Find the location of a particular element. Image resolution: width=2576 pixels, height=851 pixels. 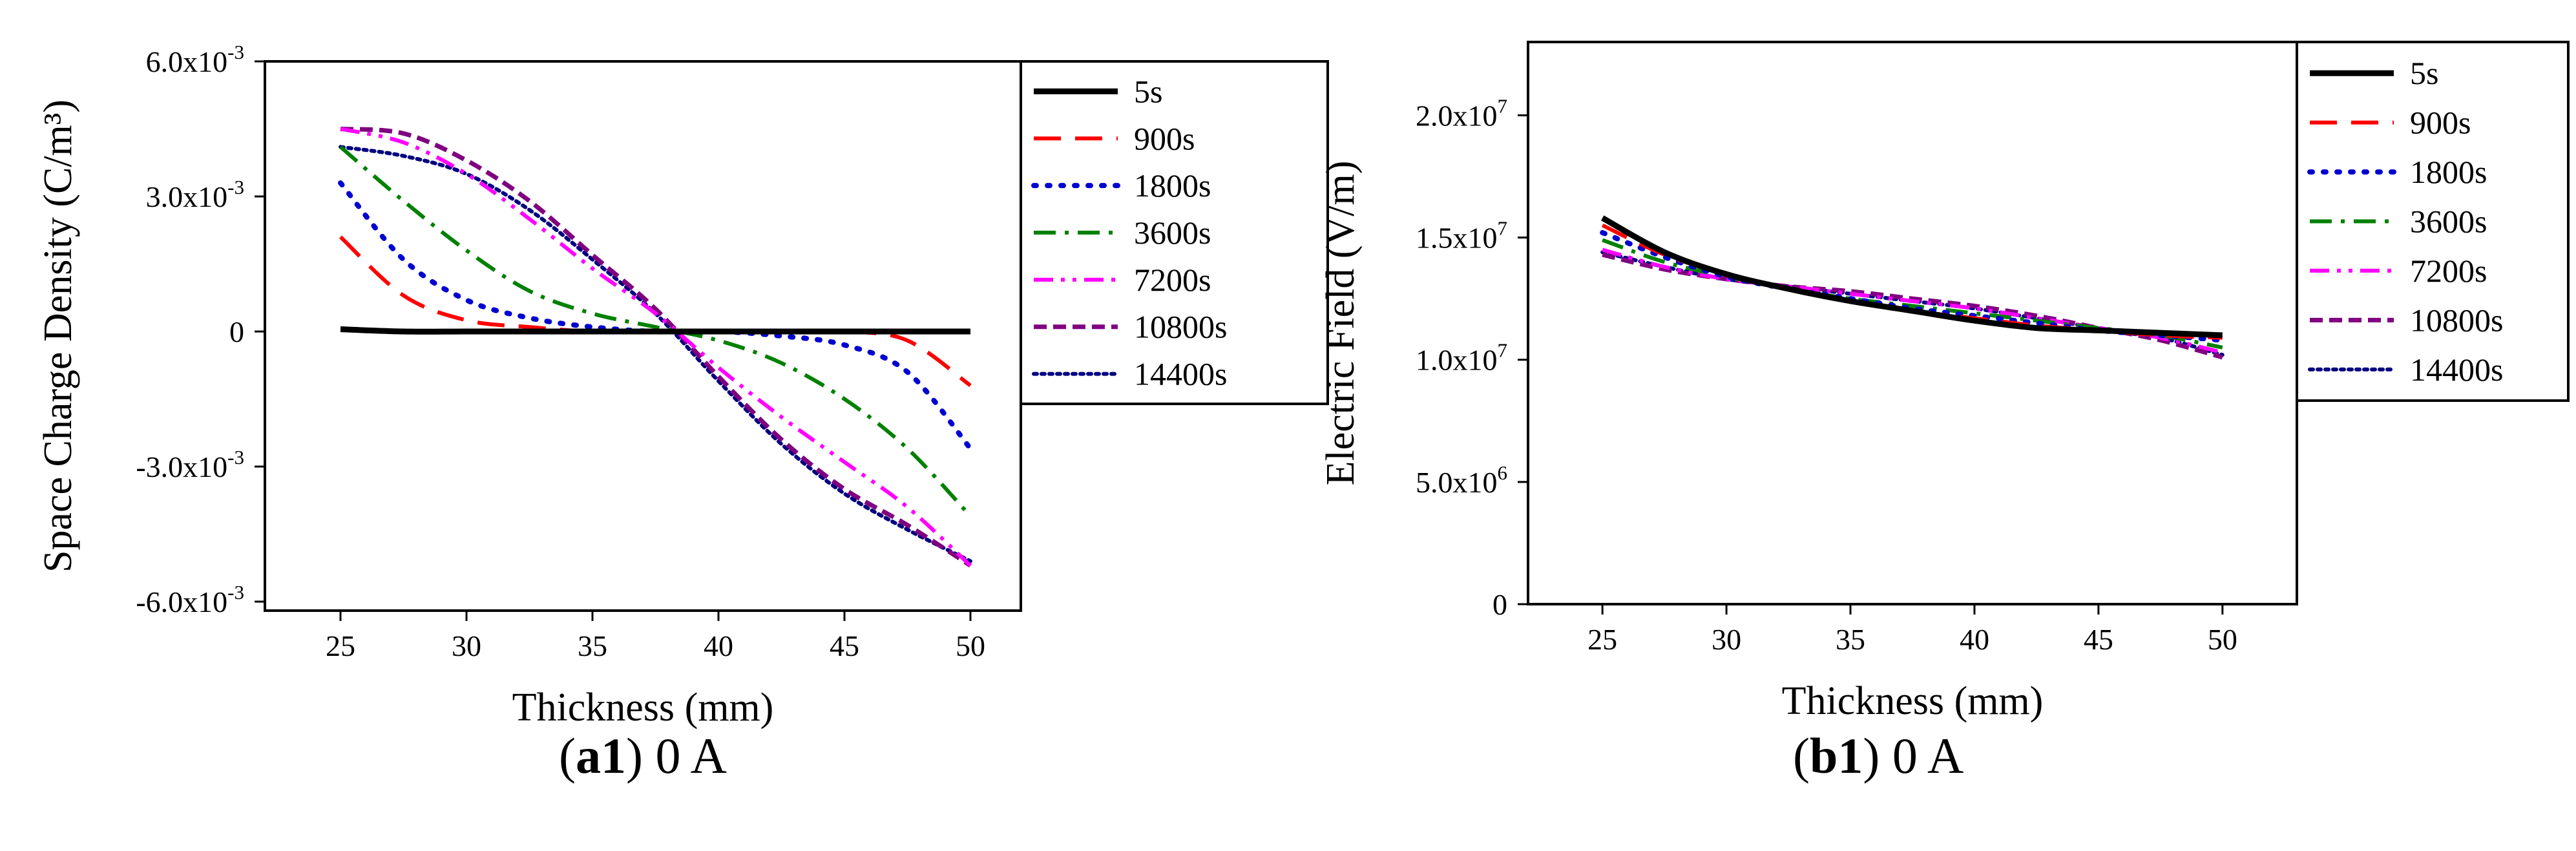

legend-label-b1-900s: 900s is located at coordinates (2440, 123).